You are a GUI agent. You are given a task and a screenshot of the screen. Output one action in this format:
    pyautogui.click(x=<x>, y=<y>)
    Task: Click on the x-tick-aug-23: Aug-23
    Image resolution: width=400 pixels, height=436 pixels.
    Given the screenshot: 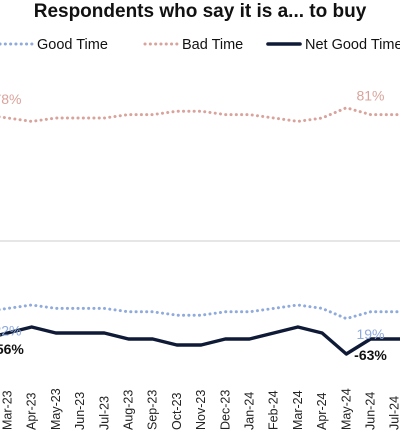 What is the action you would take?
    pyautogui.click(x=129, y=410)
    